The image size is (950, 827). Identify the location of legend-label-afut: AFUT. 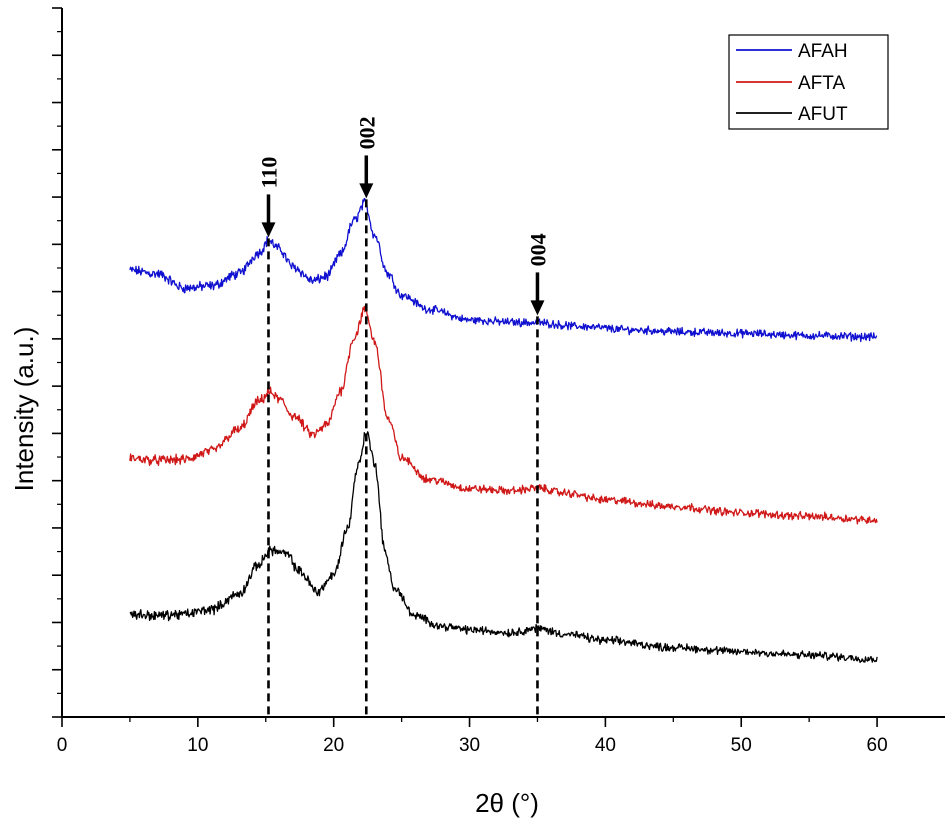
(823, 114).